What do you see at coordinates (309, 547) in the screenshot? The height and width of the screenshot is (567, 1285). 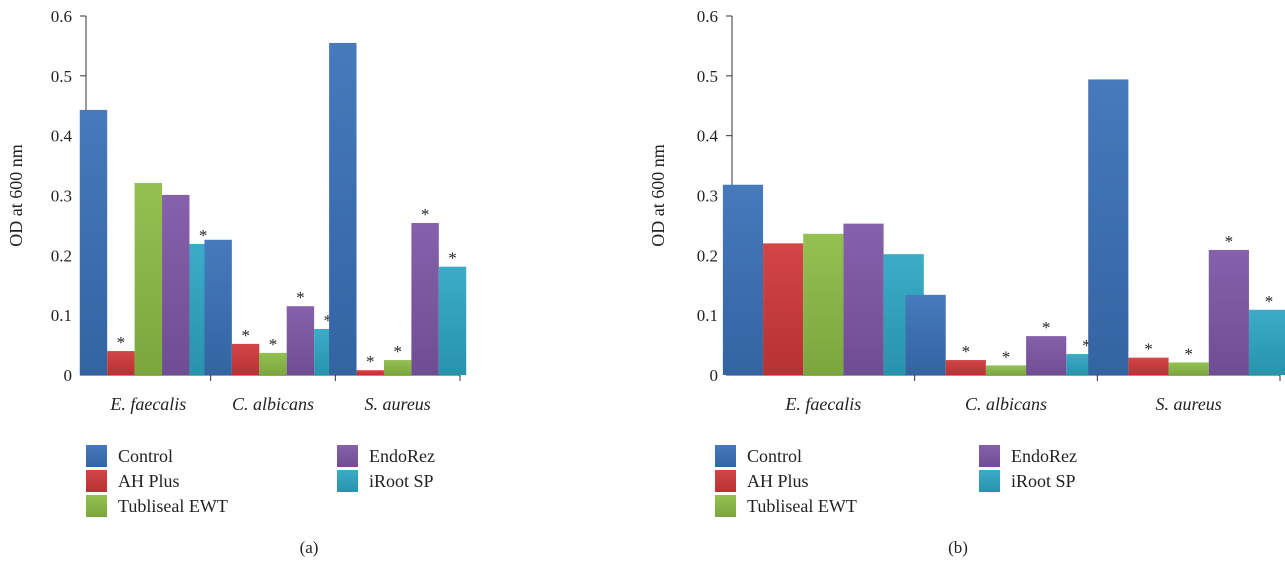 I see `panel-label: (a)` at bounding box center [309, 547].